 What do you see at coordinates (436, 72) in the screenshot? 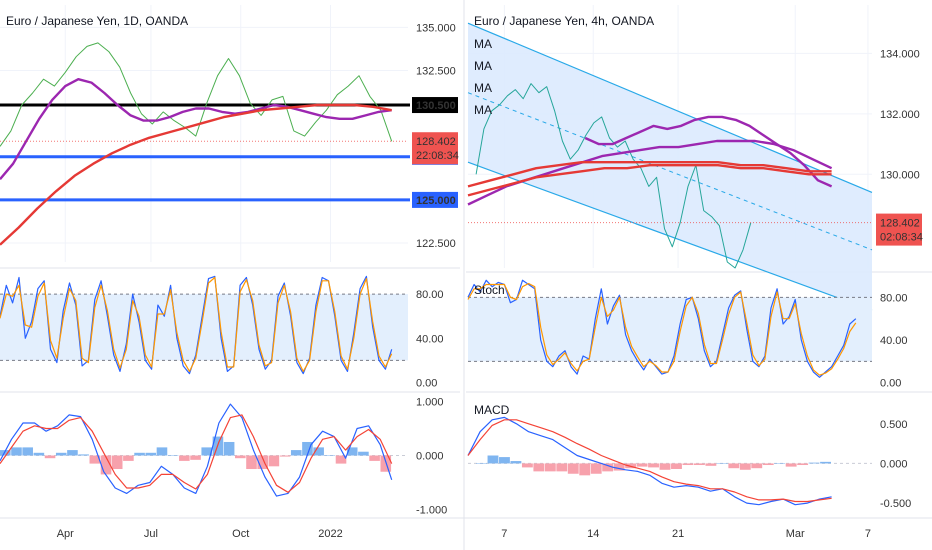
I see `y-tick-label: 132.500` at bounding box center [436, 72].